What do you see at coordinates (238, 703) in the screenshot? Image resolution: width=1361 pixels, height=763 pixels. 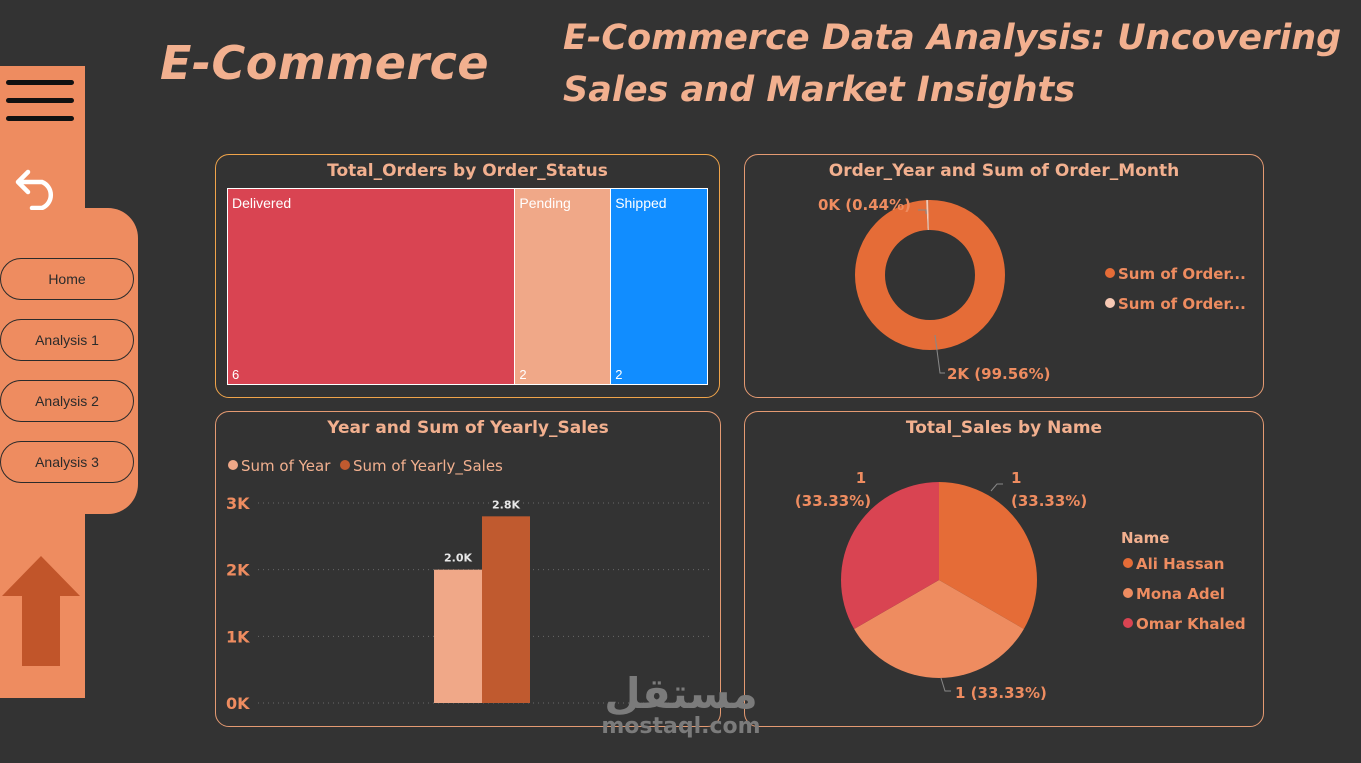 I see `y-tick-label: 0K` at bounding box center [238, 703].